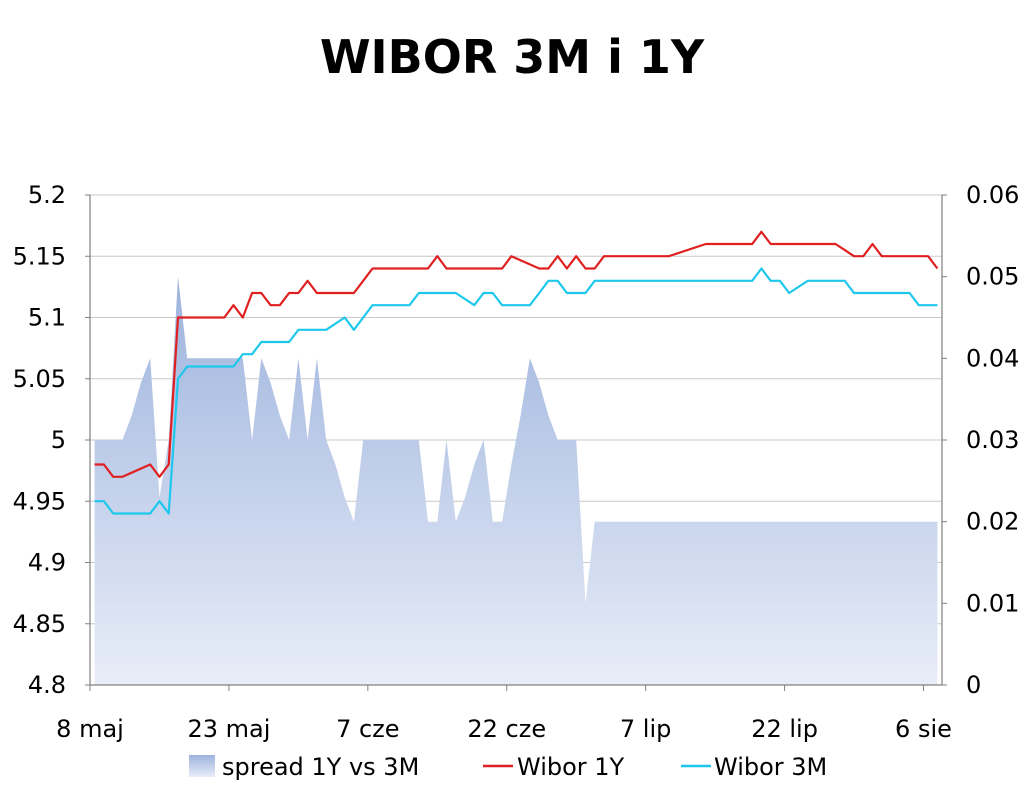  What do you see at coordinates (39, 501) in the screenshot?
I see `y-left-tick-label: 4.95` at bounding box center [39, 501].